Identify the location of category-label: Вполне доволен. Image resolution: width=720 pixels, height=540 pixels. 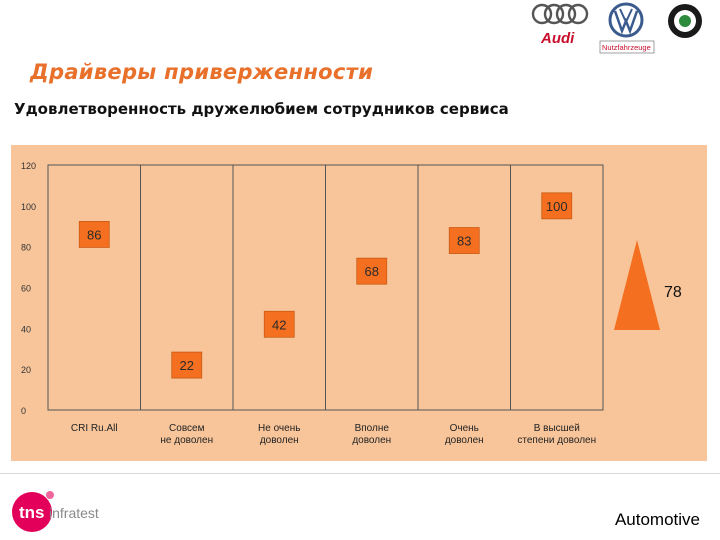
(371, 434).